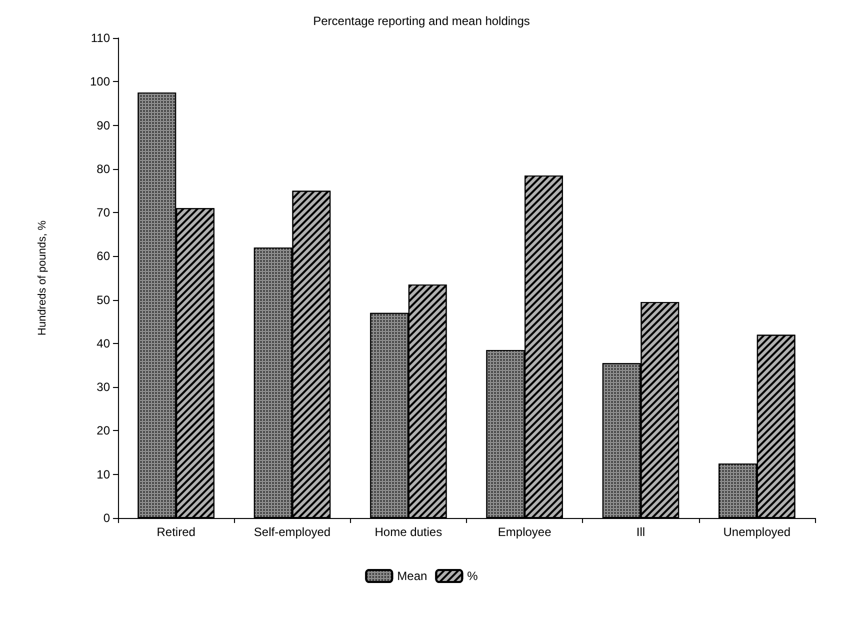  Describe the element at coordinates (103, 256) in the screenshot. I see `y-tick-label: 60` at that location.